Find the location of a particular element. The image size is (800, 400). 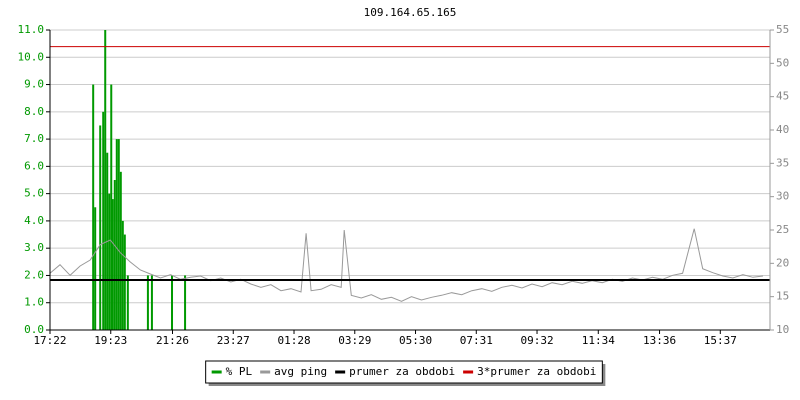

y-tick-label: 3.0 is located at coordinates (34, 247).